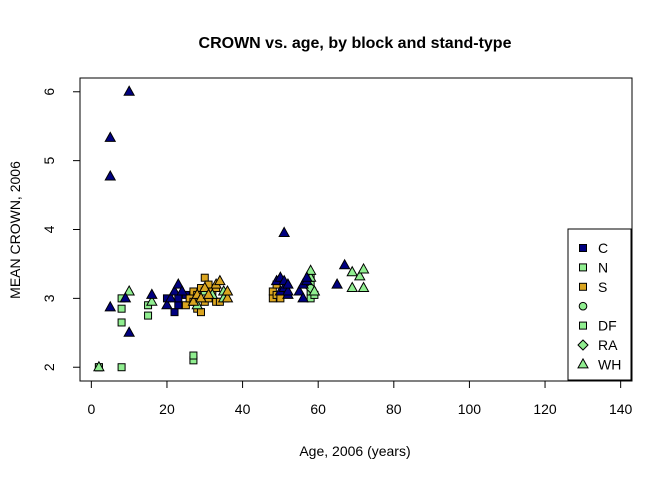 This screenshot has height=480, width=672. I want to click on legend-label: DF, so click(607, 326).